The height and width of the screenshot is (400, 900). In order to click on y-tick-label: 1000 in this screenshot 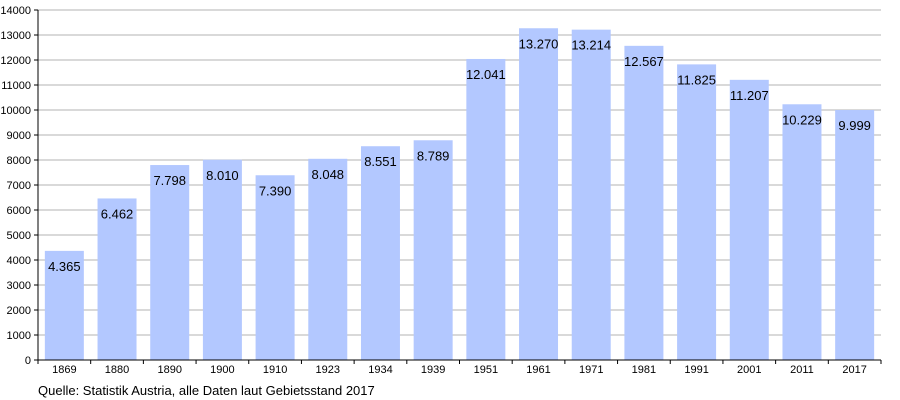, I will do `click(19, 336)`.